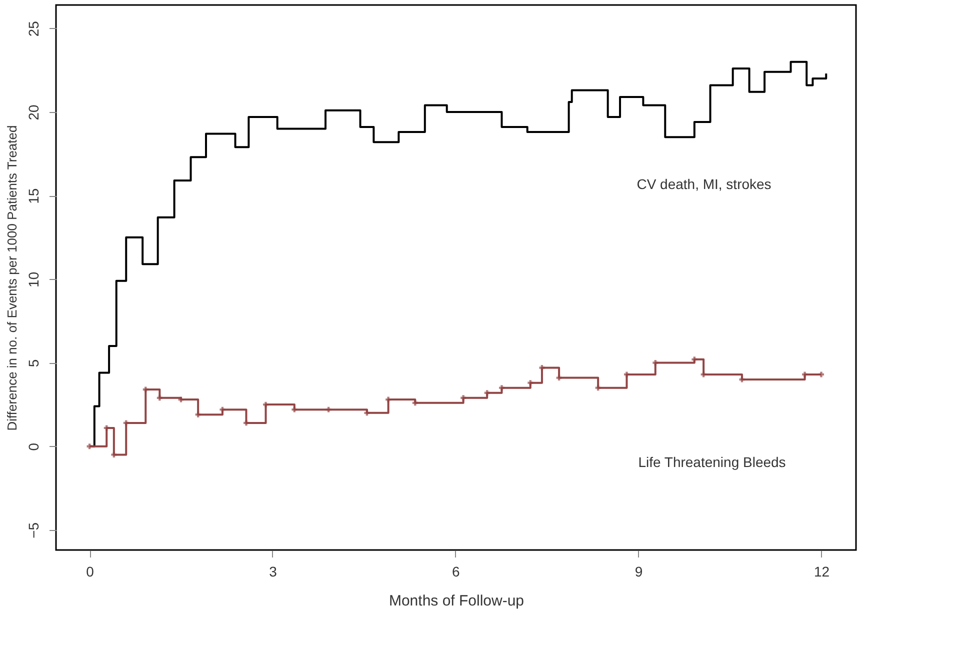 Image resolution: width=972 pixels, height=663 pixels. Describe the element at coordinates (90, 572) in the screenshot. I see `x-tick-label: 0` at that location.